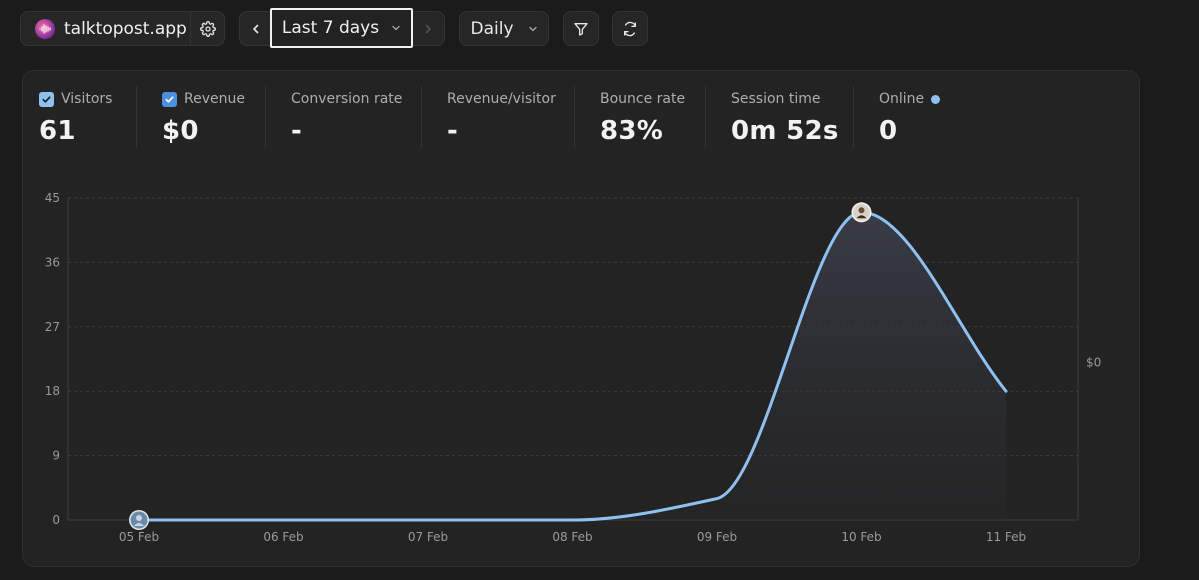 The image size is (1199, 580). Describe the element at coordinates (52, 391) in the screenshot. I see `y-tick-label: 18` at that location.